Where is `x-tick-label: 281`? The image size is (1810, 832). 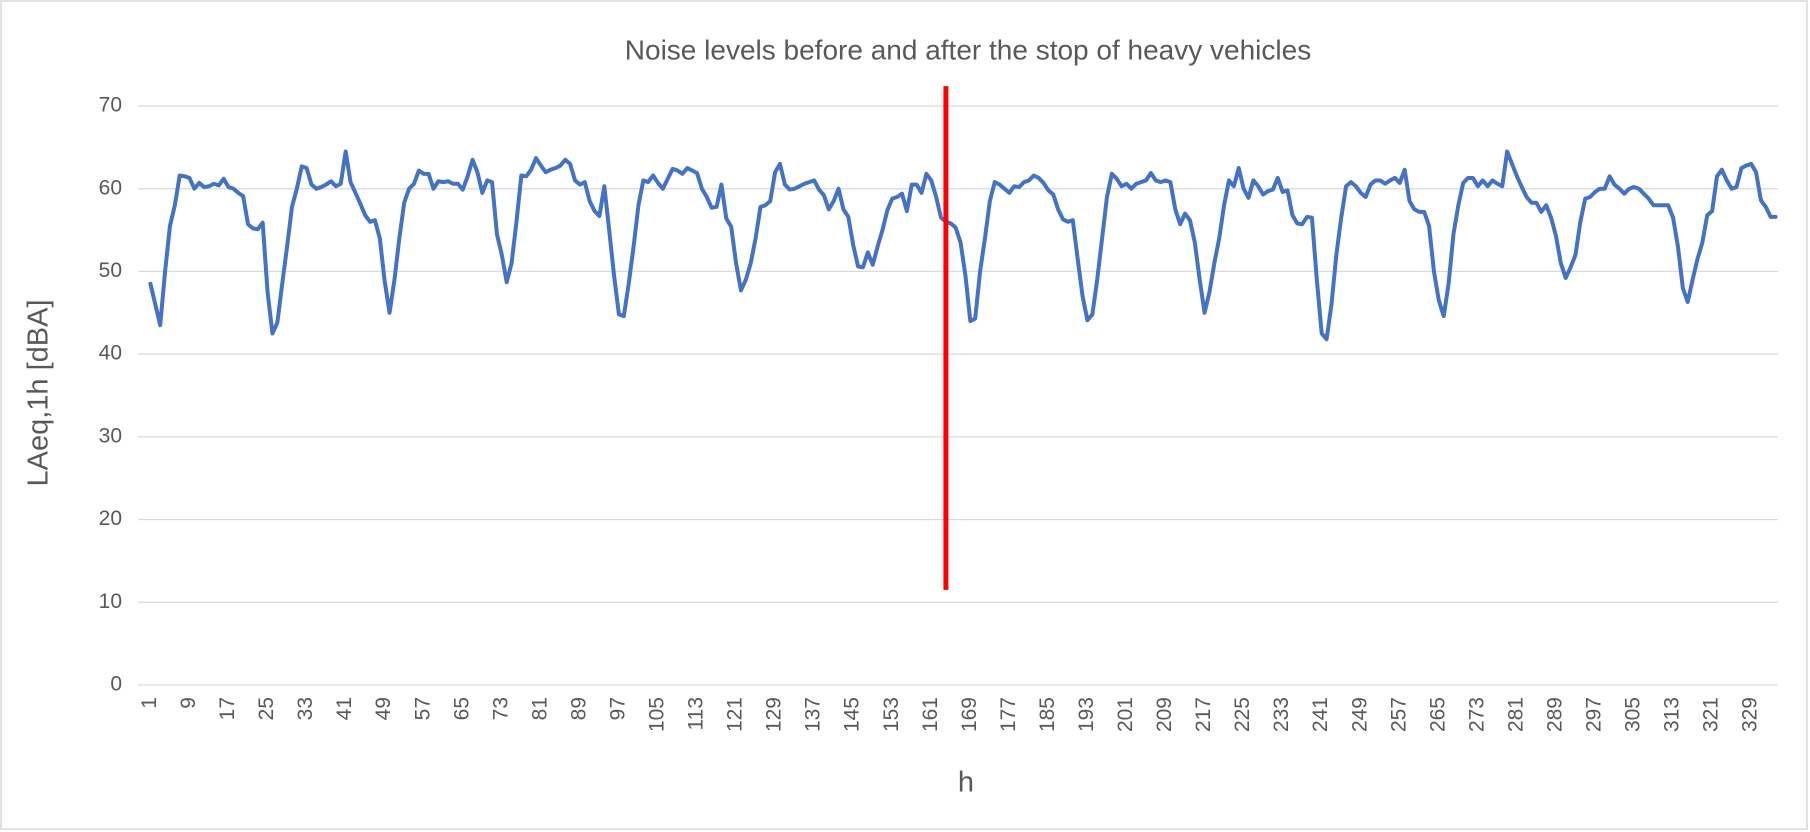 x-tick-label: 281 is located at coordinates (1515, 714).